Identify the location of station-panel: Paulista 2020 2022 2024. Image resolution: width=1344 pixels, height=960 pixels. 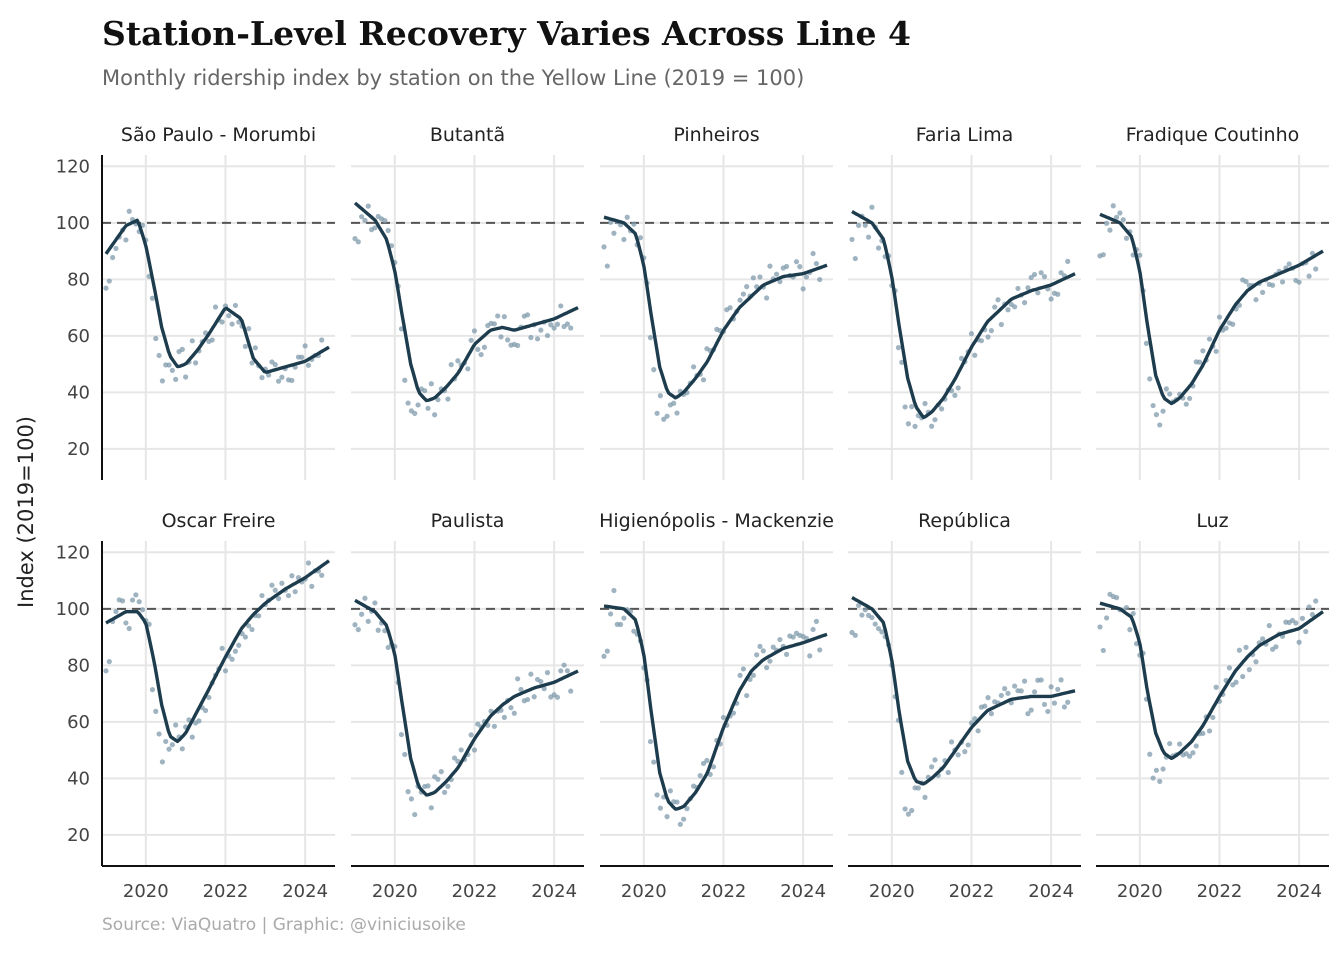
(467, 706).